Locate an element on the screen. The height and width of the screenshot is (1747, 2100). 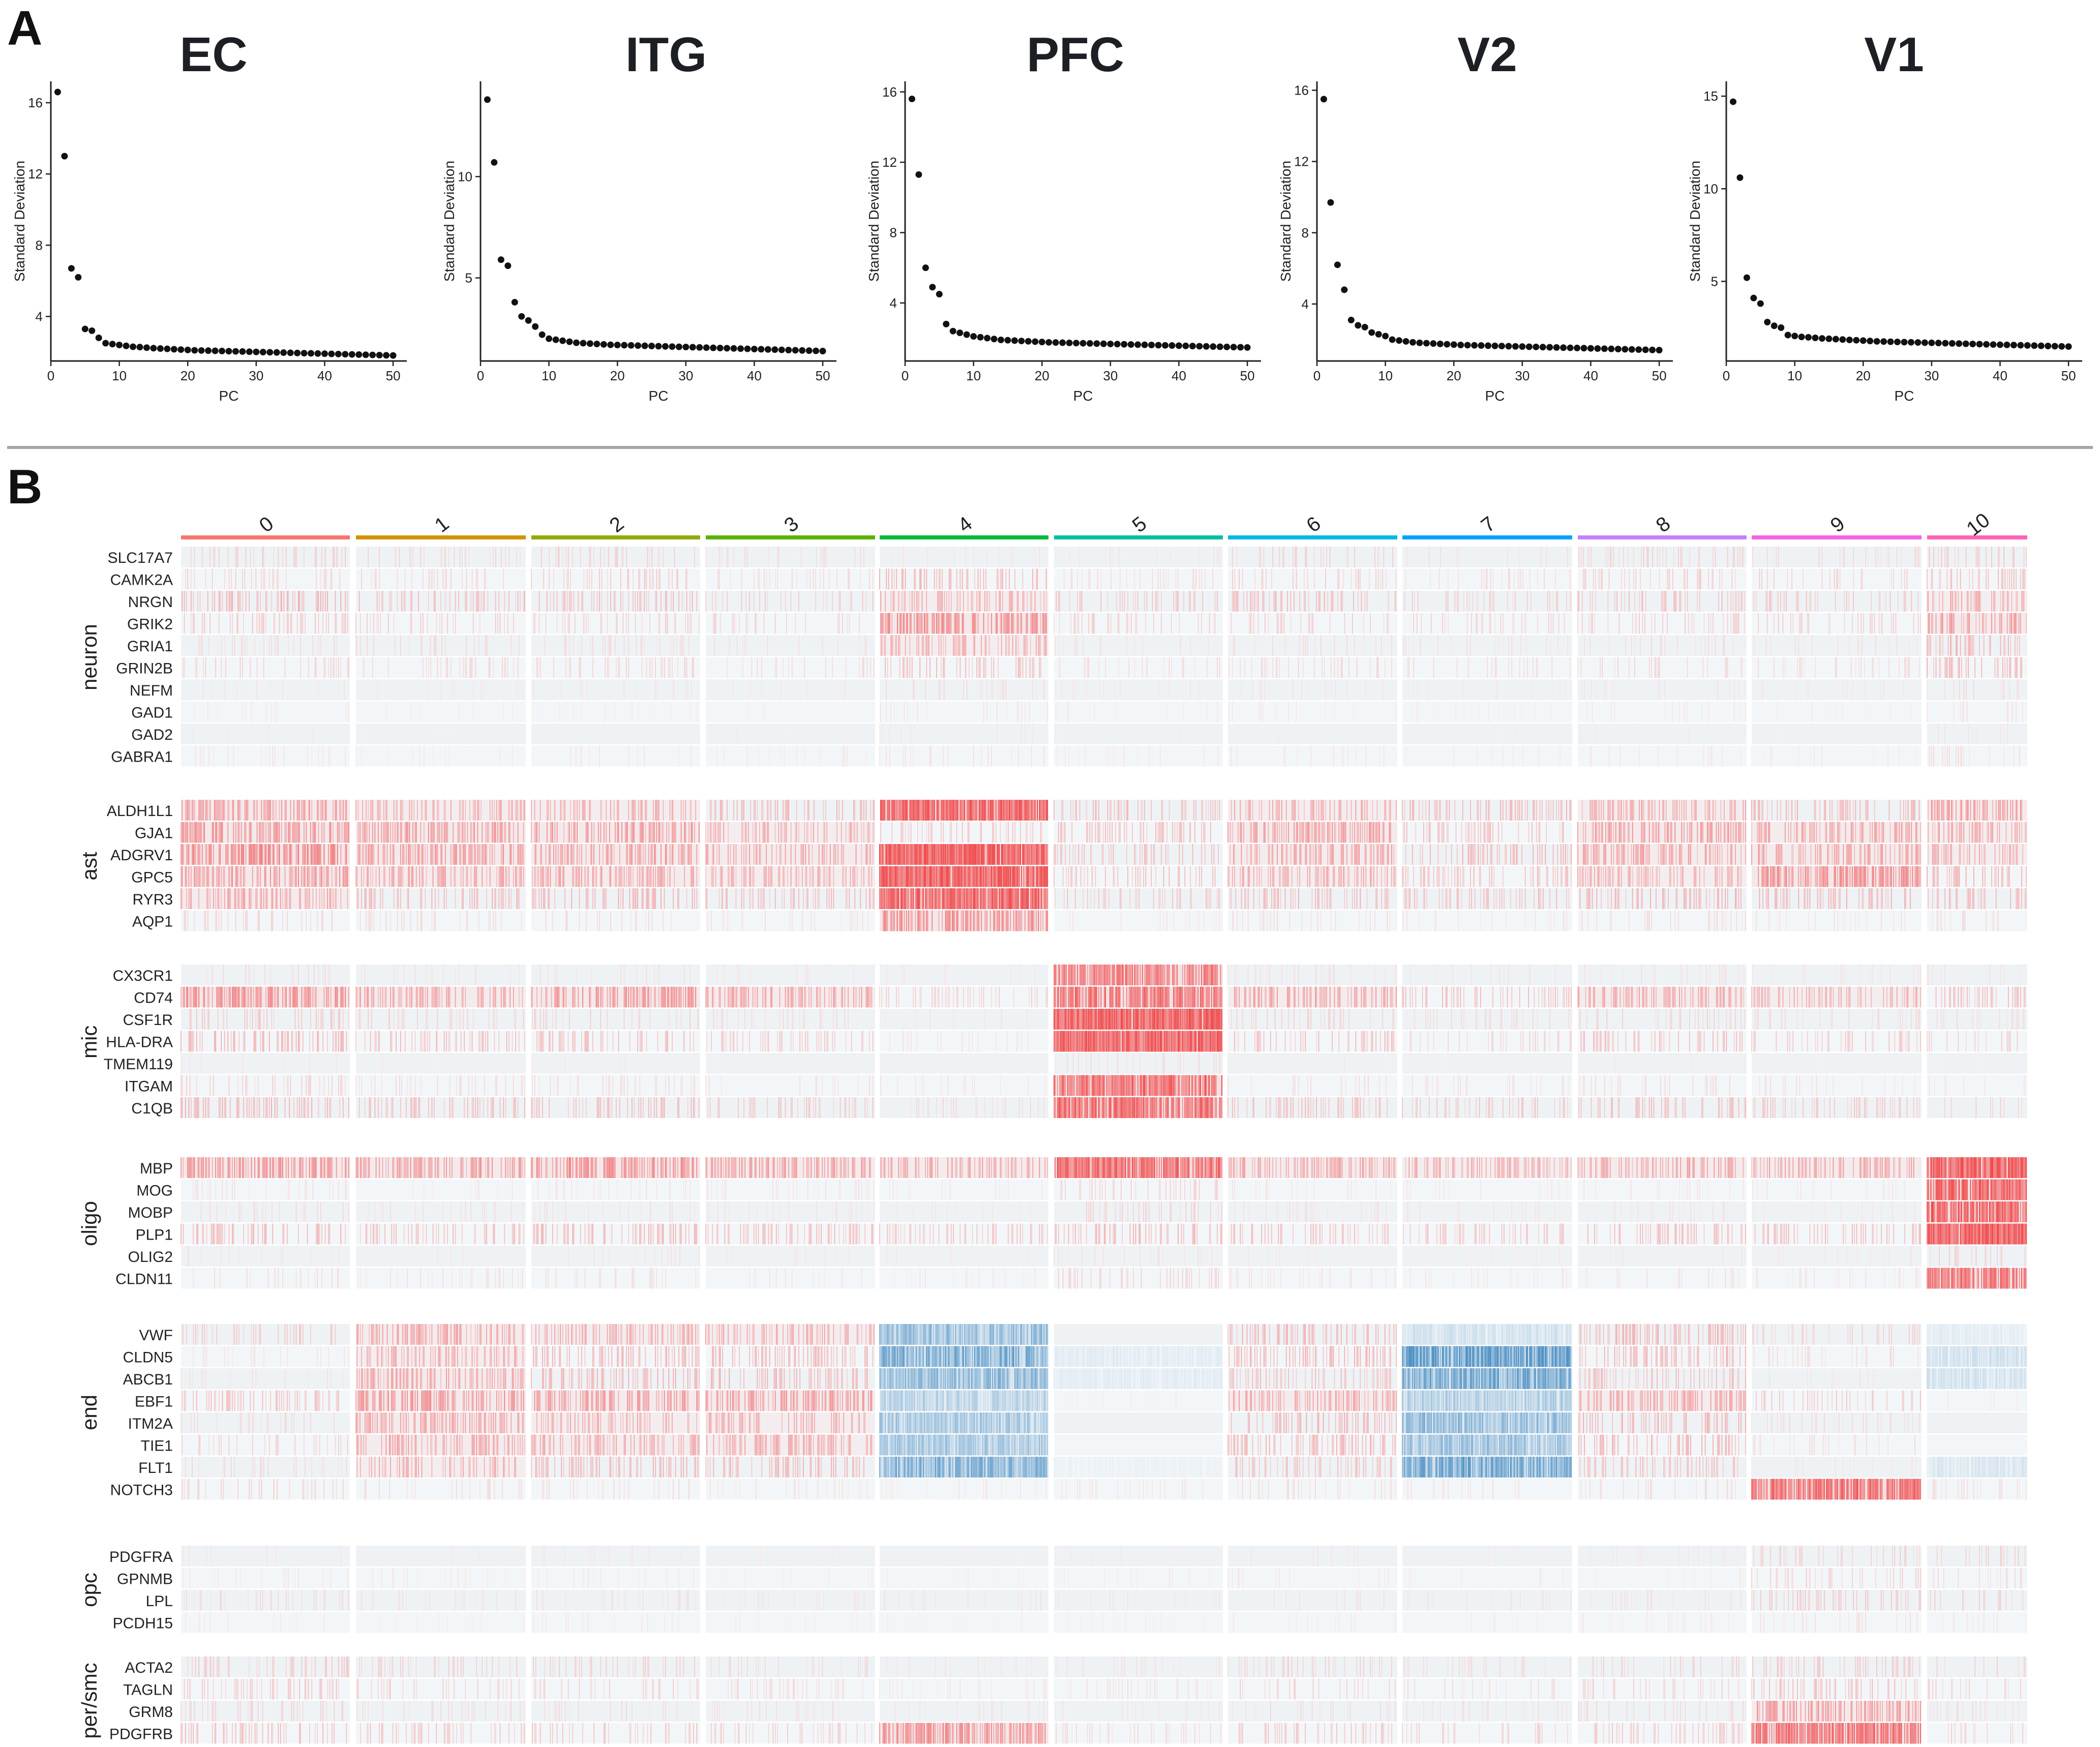
panel-b-label: B is located at coordinates (24, 487).